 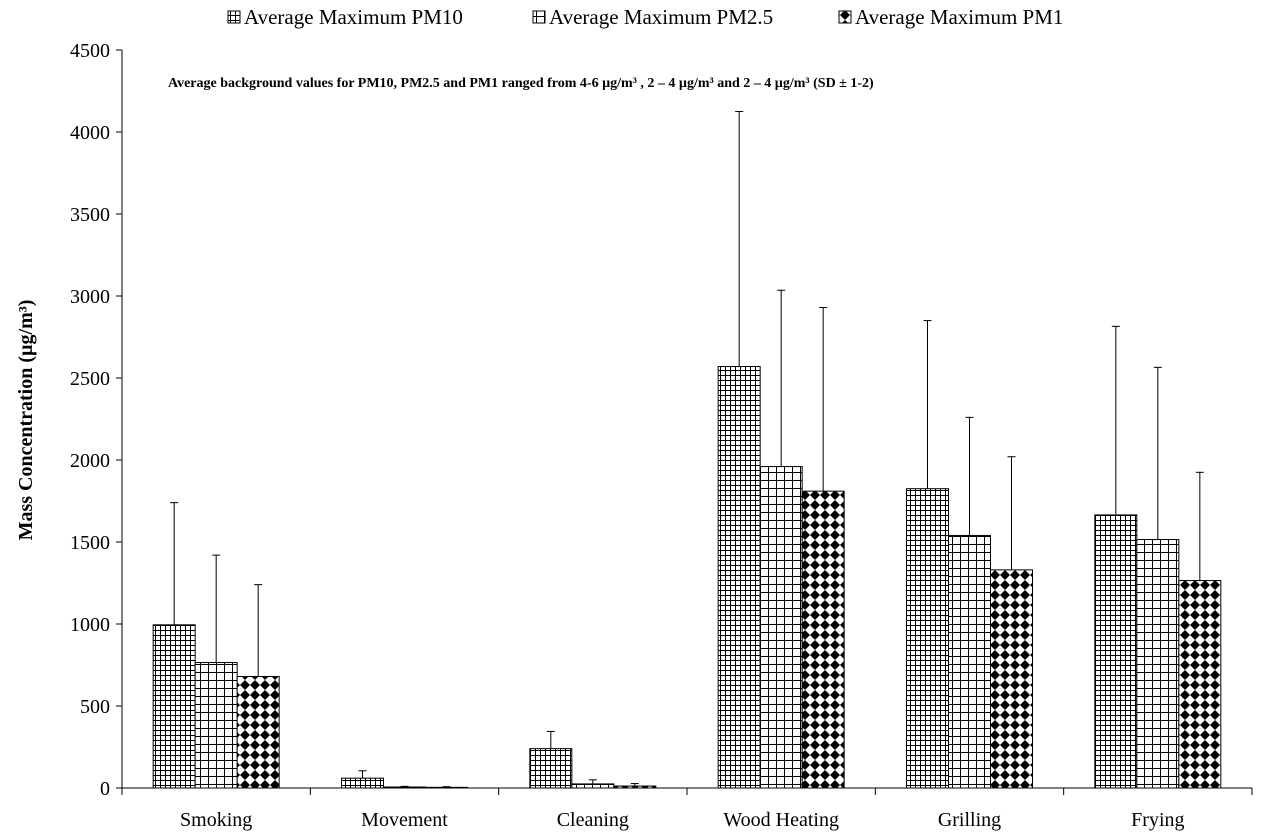 What do you see at coordinates (661, 17) in the screenshot?
I see `legend-label-pm25: Average Maximum PM2.5` at bounding box center [661, 17].